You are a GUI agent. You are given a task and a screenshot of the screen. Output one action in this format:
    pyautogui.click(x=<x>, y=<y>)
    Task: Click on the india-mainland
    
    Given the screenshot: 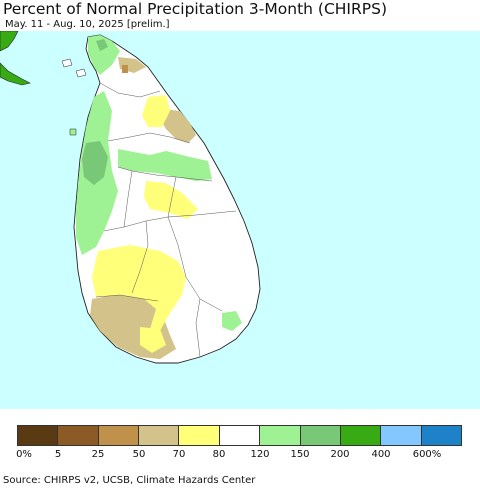 What is the action you would take?
    pyautogui.click(x=9, y=41)
    